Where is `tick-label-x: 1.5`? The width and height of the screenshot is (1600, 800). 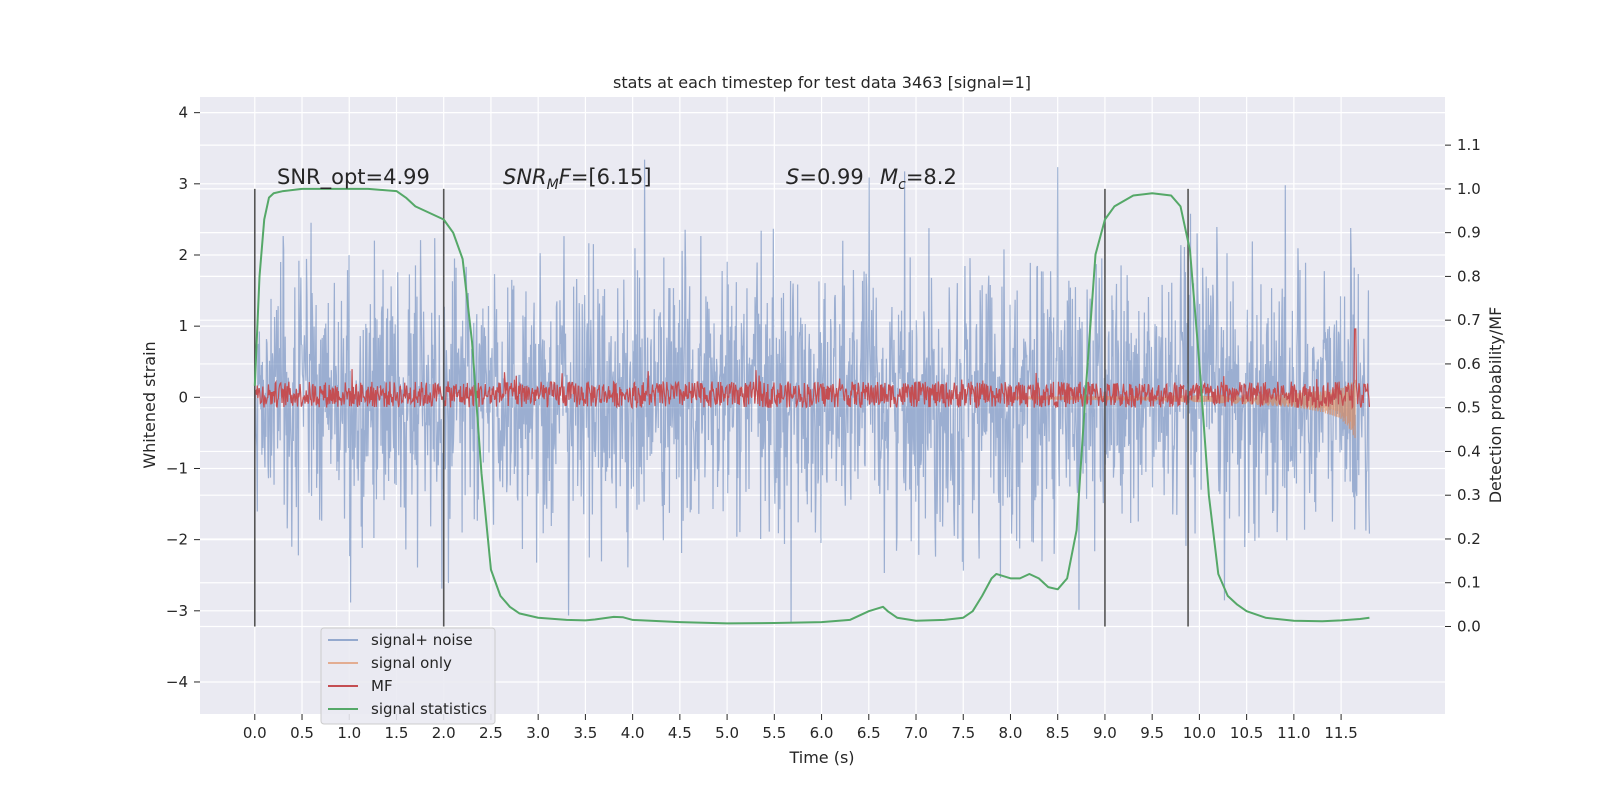
tick-label-x: 1.5 is located at coordinates (397, 733).